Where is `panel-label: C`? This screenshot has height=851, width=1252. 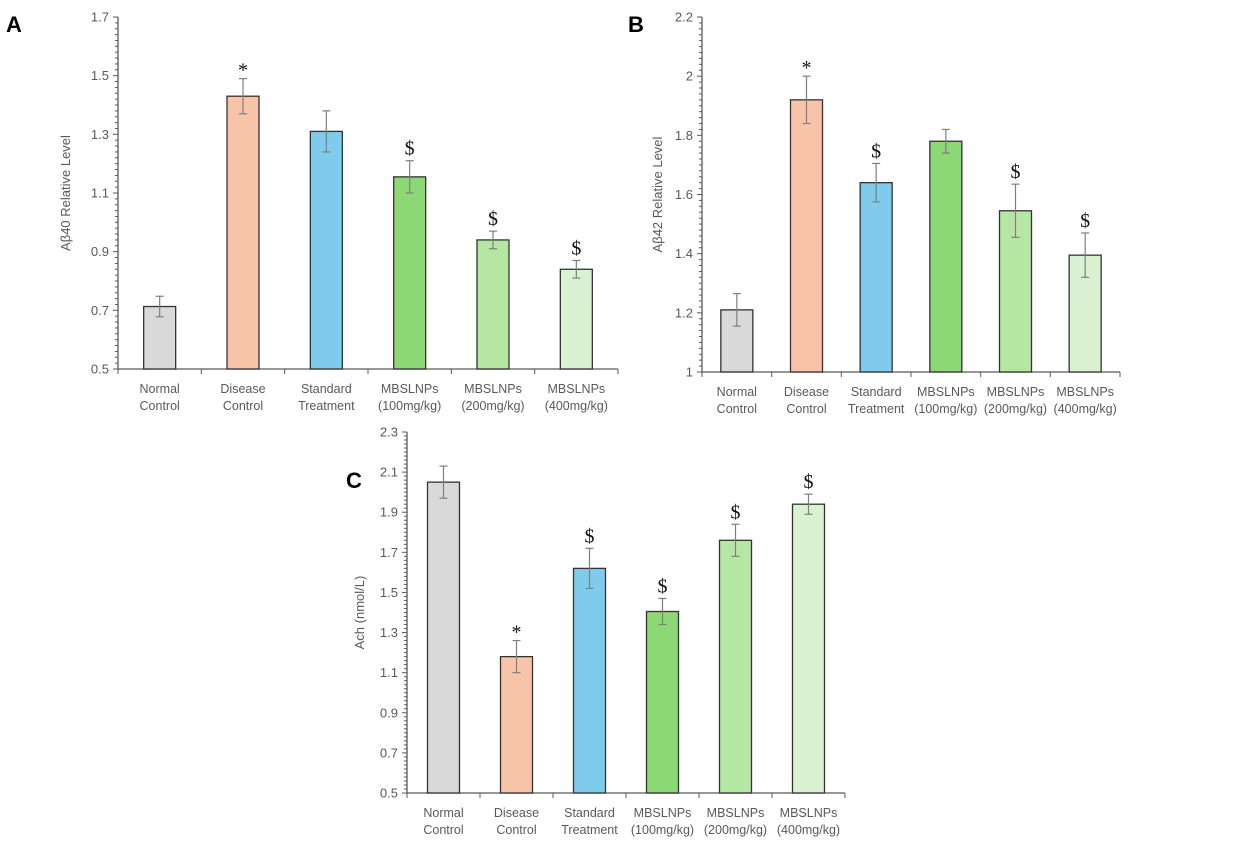
panel-label: C is located at coordinates (354, 480).